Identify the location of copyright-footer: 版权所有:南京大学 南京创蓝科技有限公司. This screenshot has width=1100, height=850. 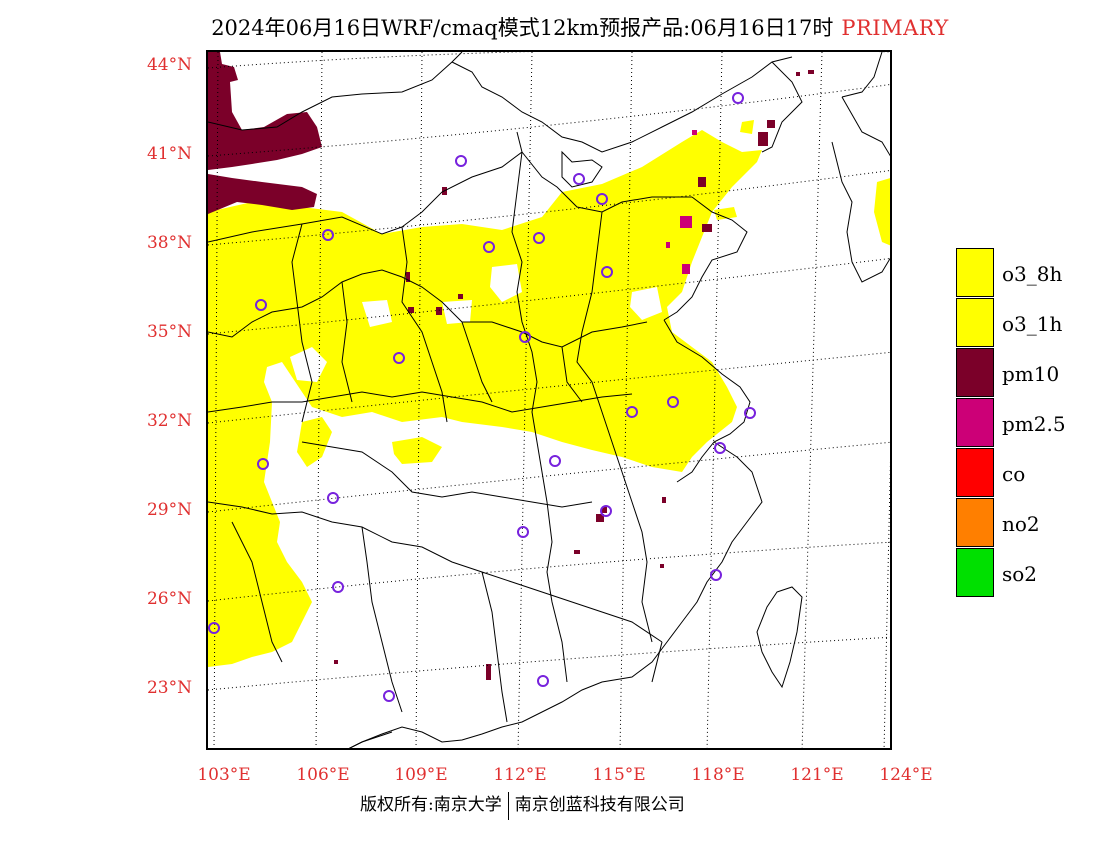
(522, 805).